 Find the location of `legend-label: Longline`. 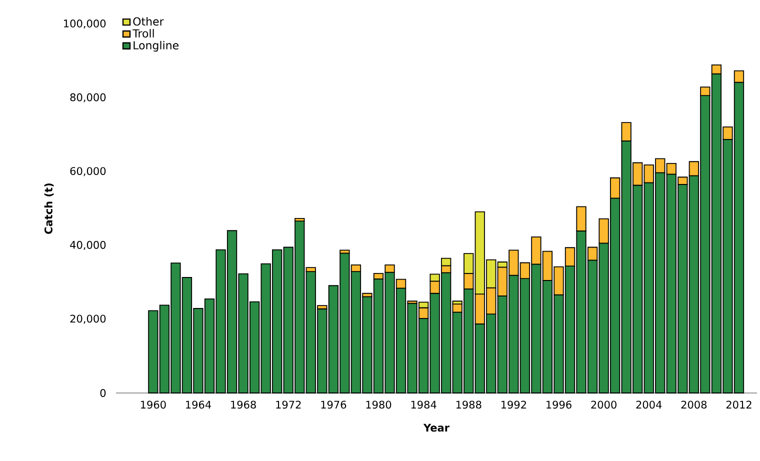

legend-label: Longline is located at coordinates (156, 46).